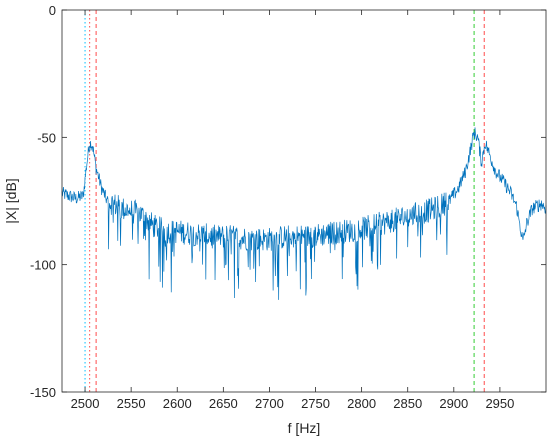 The width and height of the screenshot is (550, 443). Describe the element at coordinates (361, 403) in the screenshot. I see `x-tick-label: 2800` at that location.